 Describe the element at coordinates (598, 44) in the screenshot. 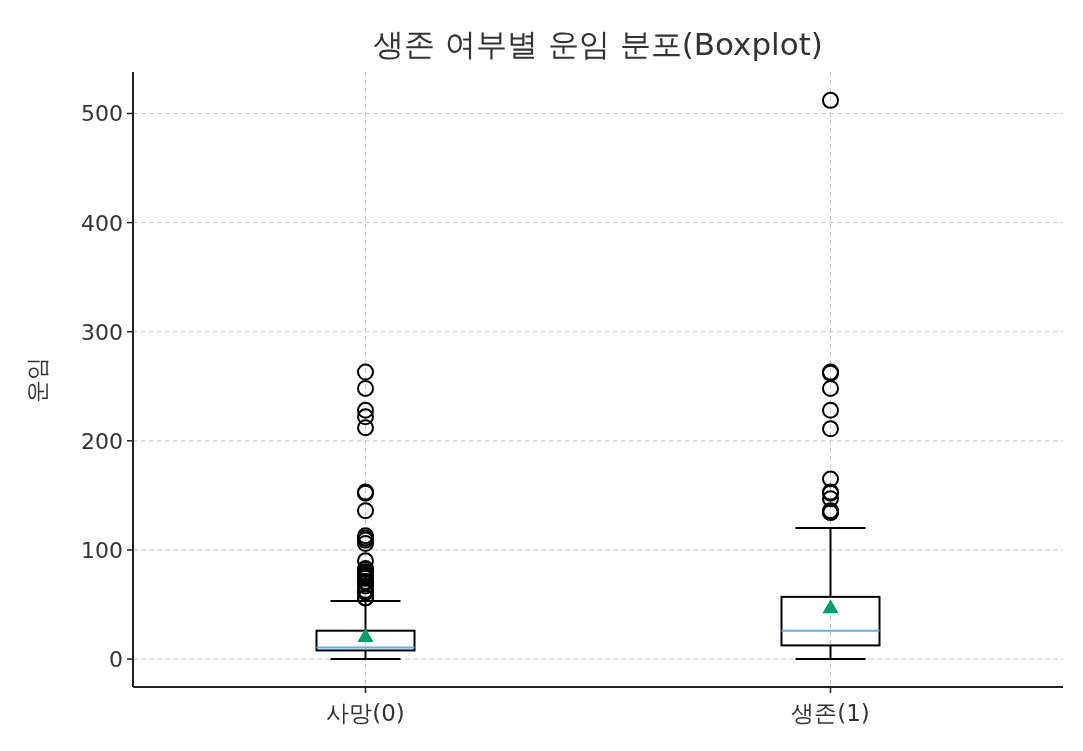

I see `chart-title: 생존 여부별 운임 분포(Boxplot)` at that location.